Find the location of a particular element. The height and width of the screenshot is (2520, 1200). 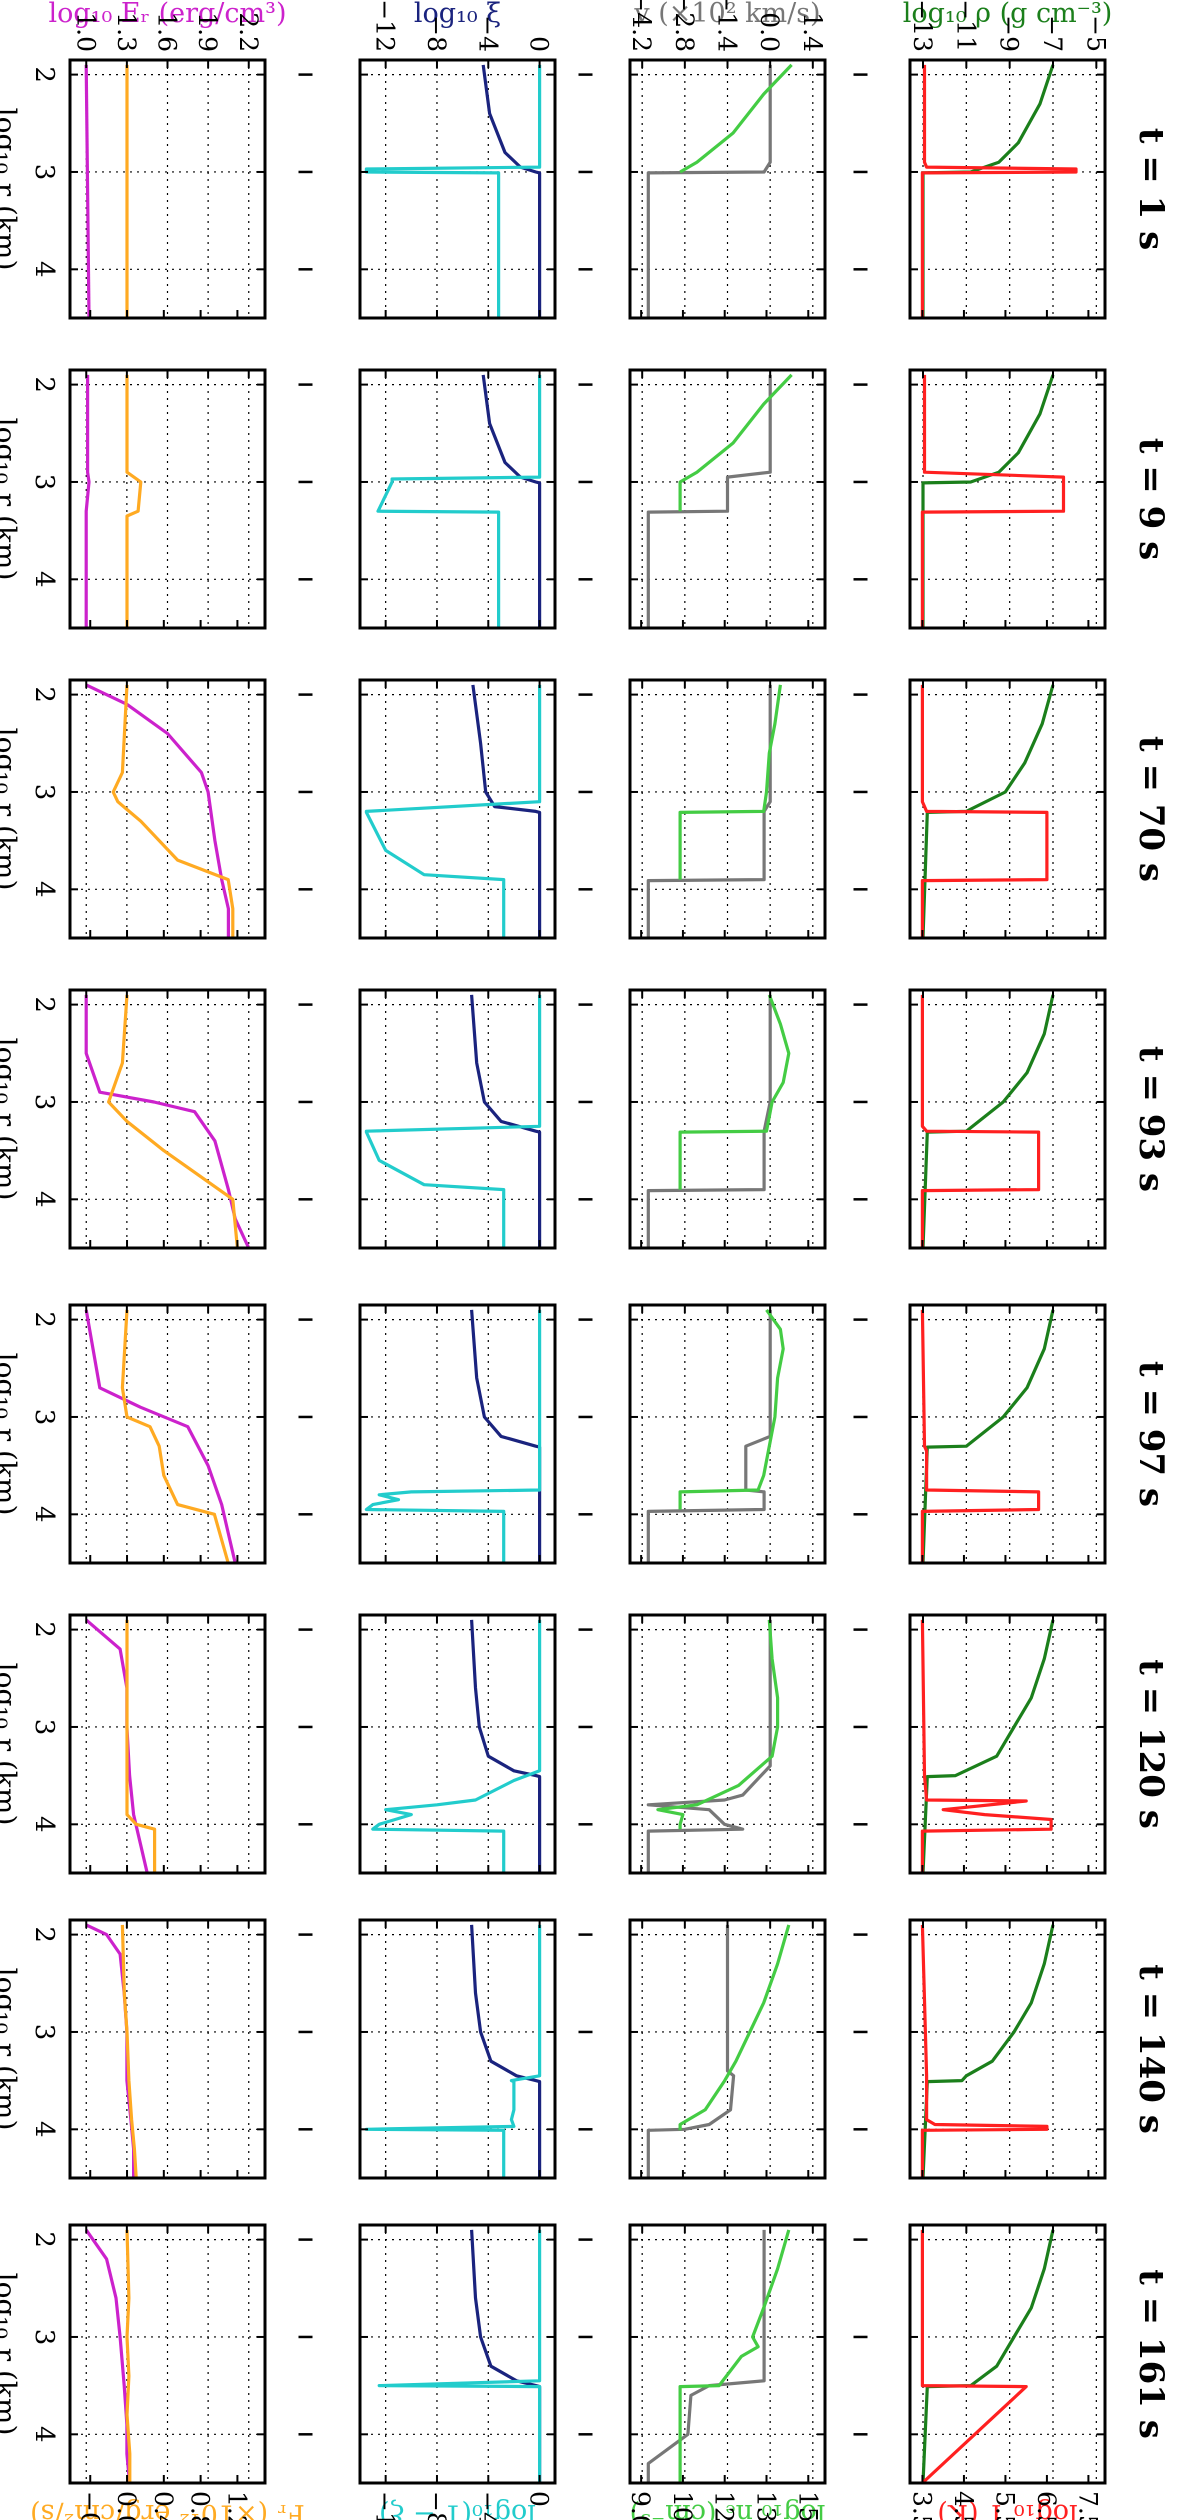

left-tick-label: −12 is located at coordinates (385, 26).